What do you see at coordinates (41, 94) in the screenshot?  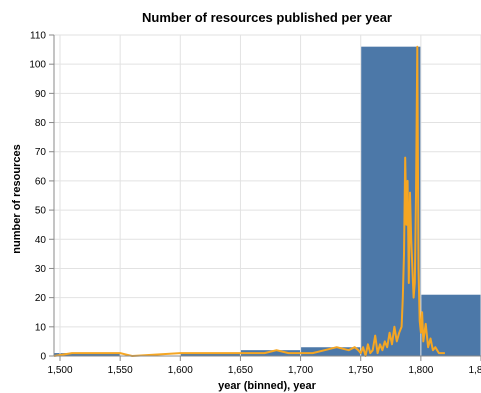 I see `y-tick-label: 90` at bounding box center [41, 94].